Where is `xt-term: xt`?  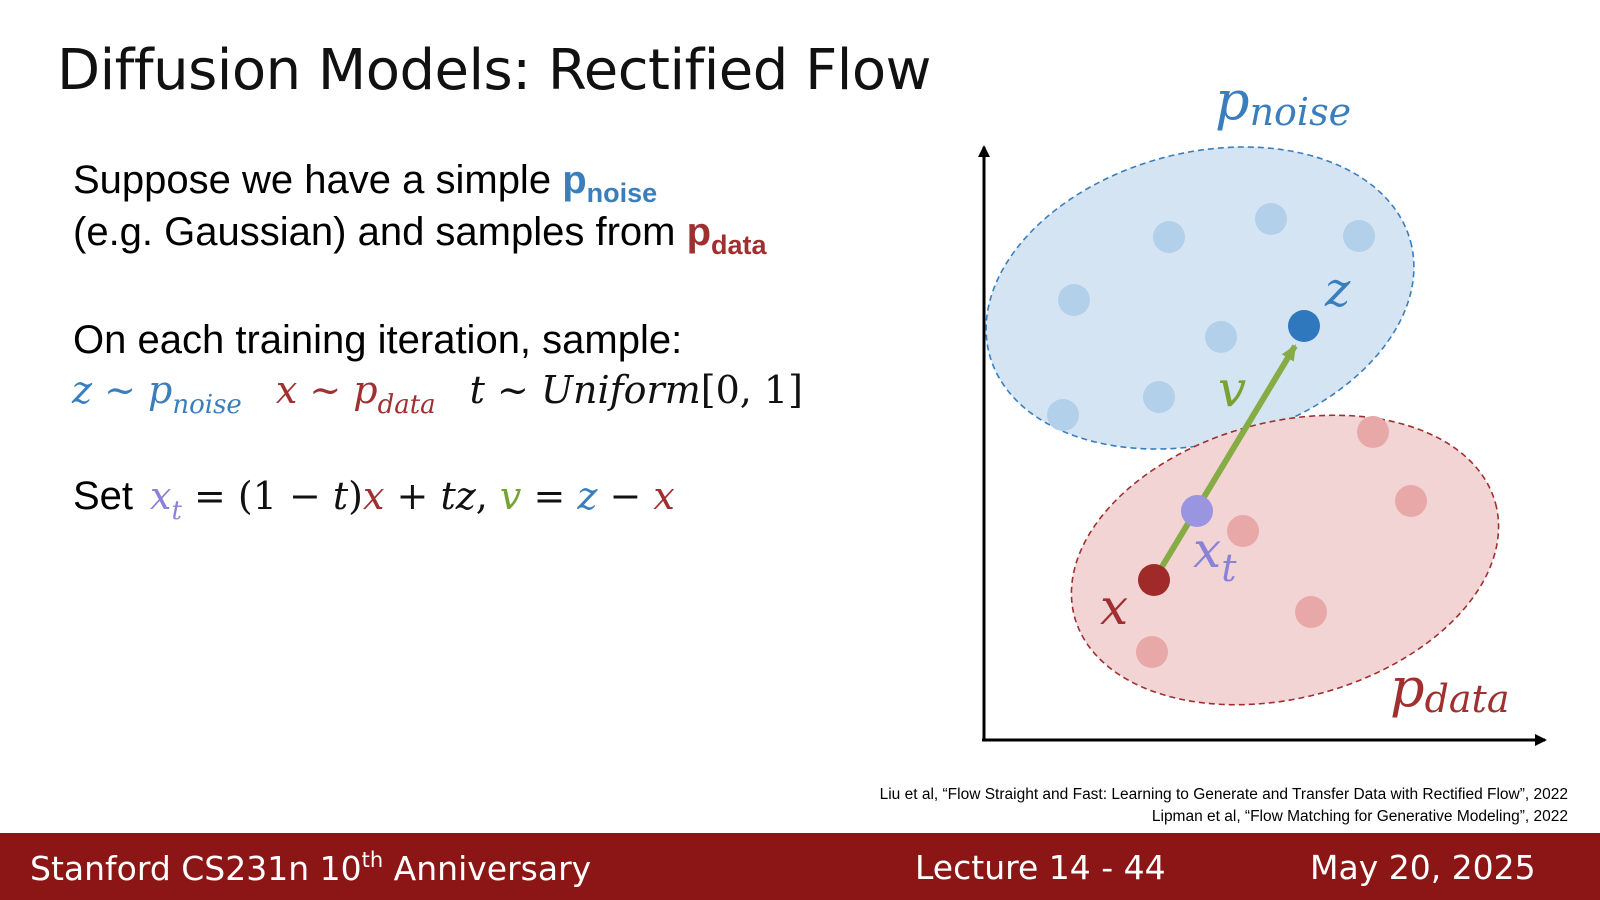
xt-term: xt is located at coordinates (166, 500).